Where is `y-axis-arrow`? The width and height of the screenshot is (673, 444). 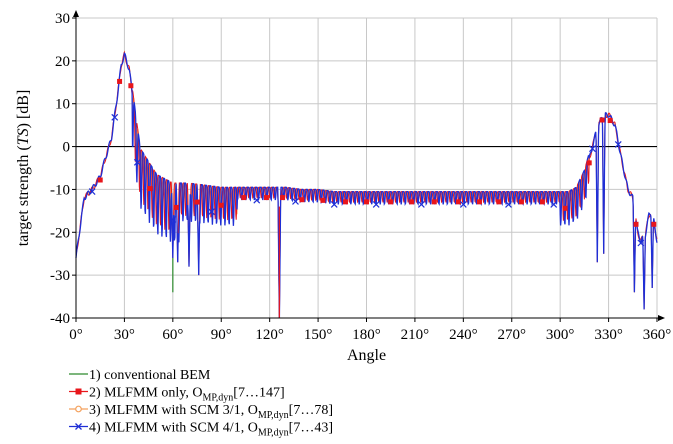 y-axis-arrow is located at coordinates (76, 13).